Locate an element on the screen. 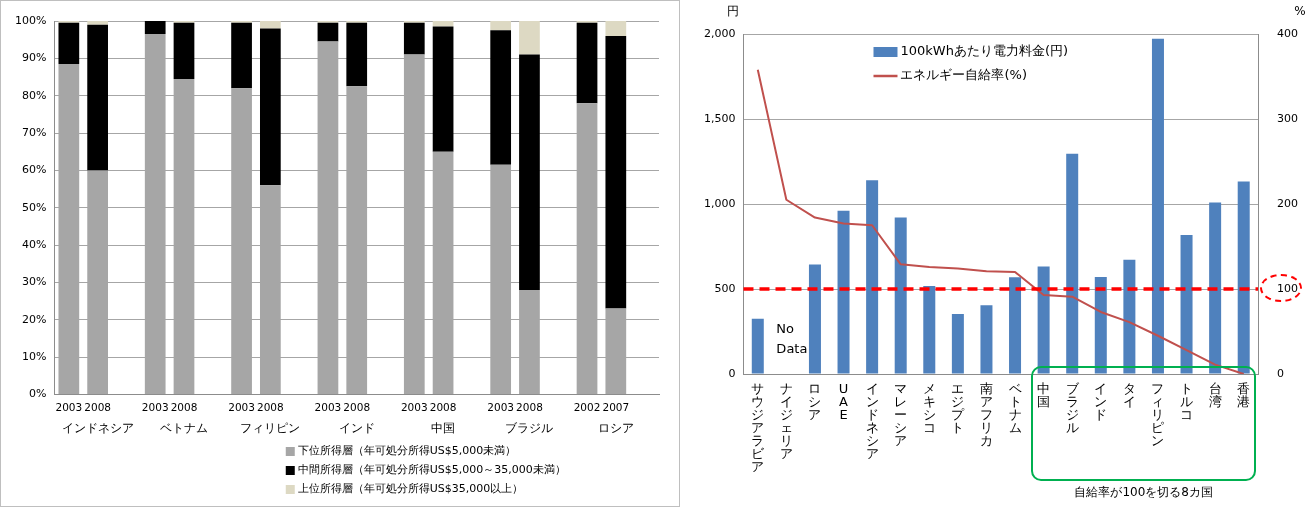 This screenshot has height=507, width=1312. x-tick-label: 台湾 is located at coordinates (1215, 394).